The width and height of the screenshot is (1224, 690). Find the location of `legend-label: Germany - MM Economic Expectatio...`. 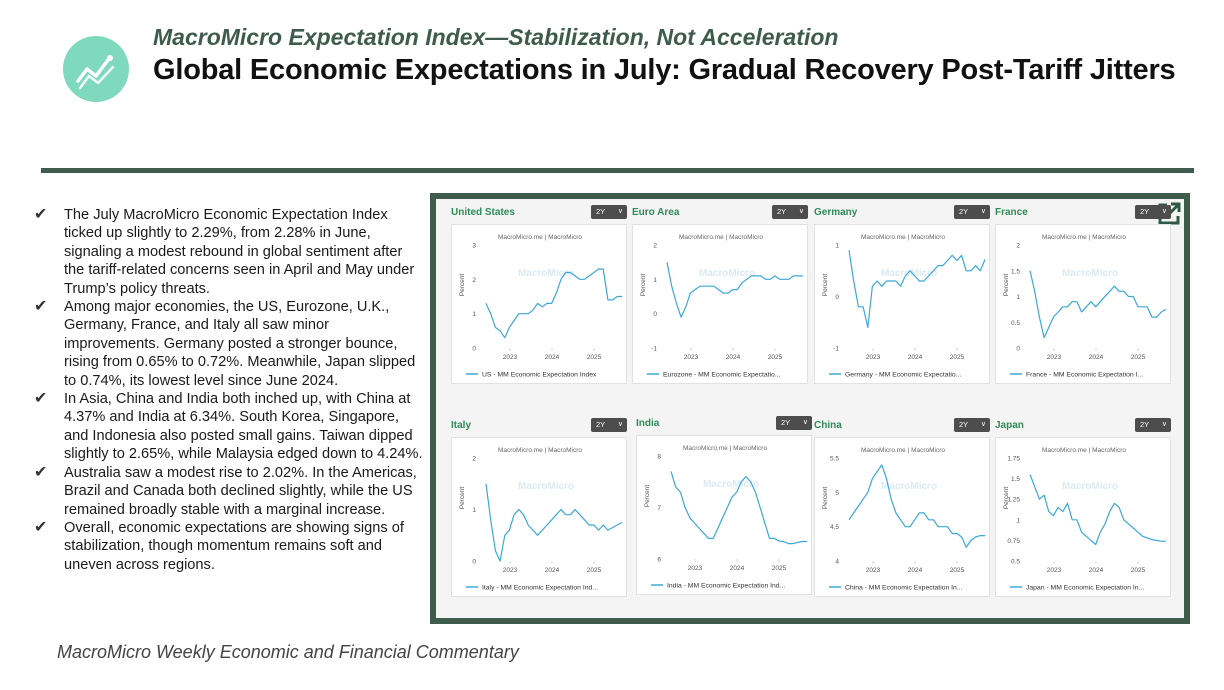

legend-label: Germany - MM Economic Expectatio... is located at coordinates (903, 375).